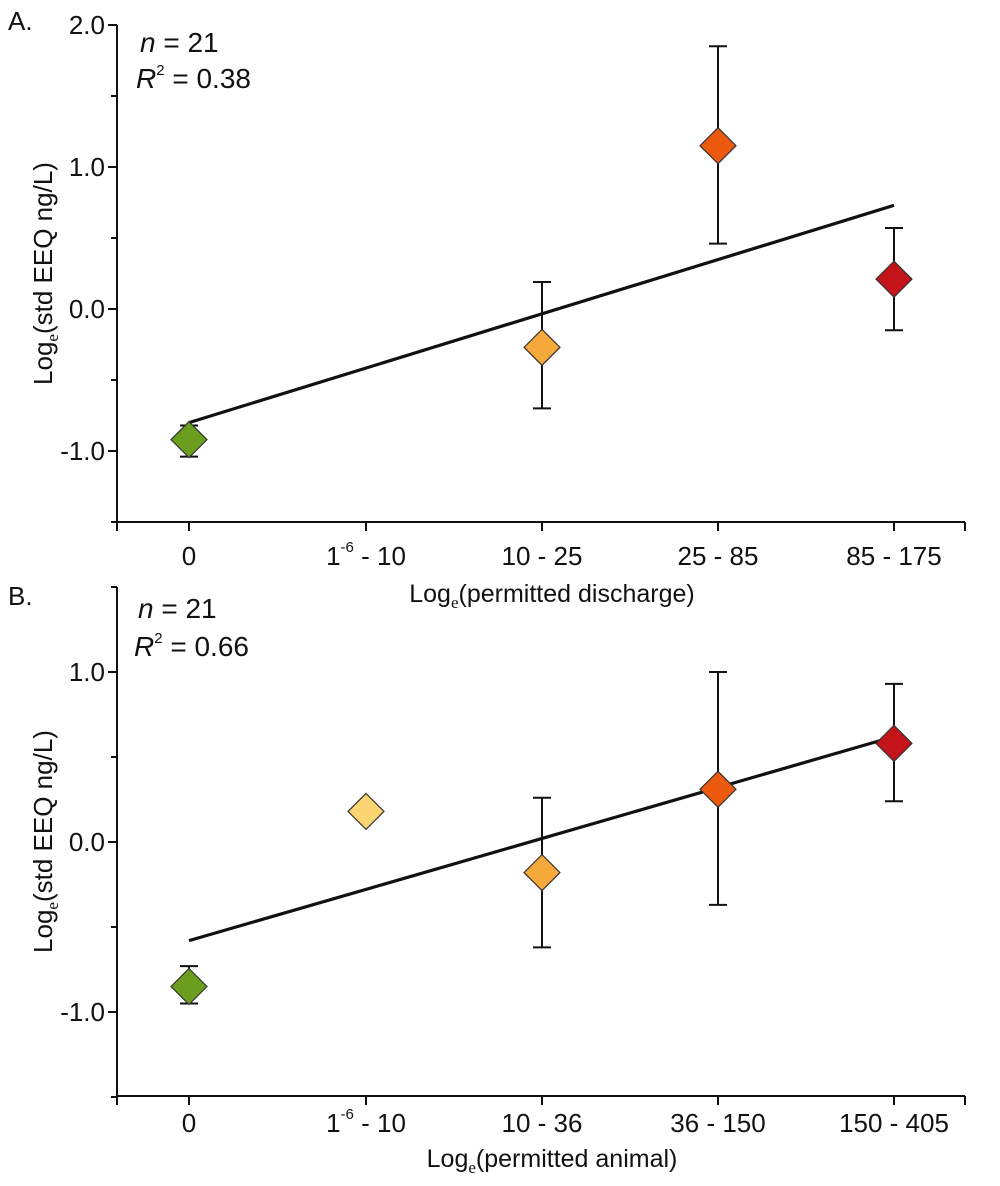 This screenshot has width=1000, height=1186. I want to click on panel-label: B., so click(20, 596).